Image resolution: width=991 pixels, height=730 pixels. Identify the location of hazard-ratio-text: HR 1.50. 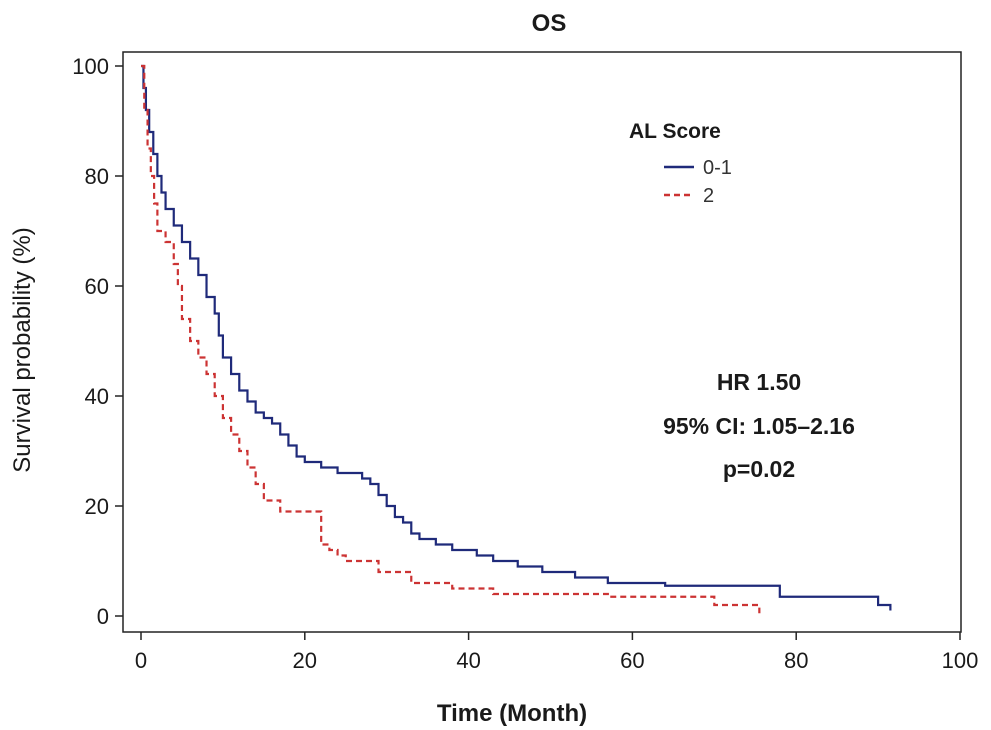
(759, 382).